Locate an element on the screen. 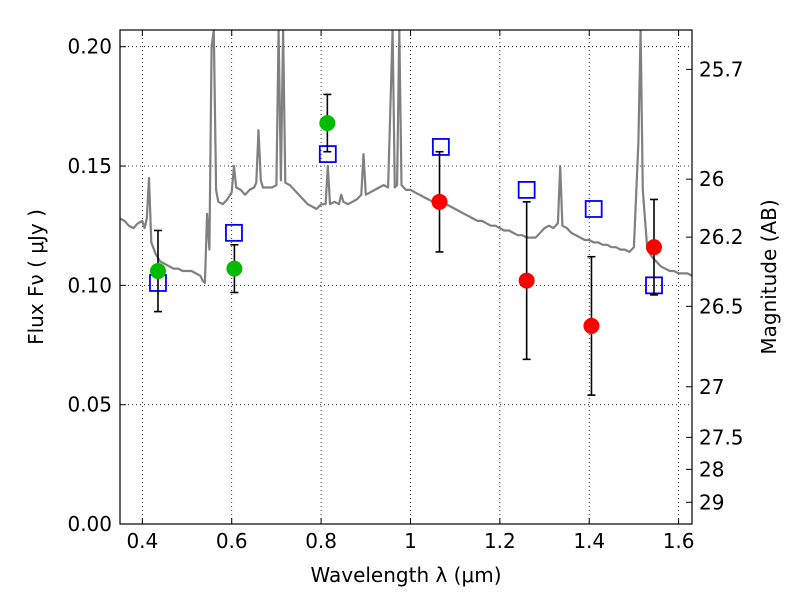 The image size is (800, 600). y-tick-label: 0.15 is located at coordinates (89, 166).